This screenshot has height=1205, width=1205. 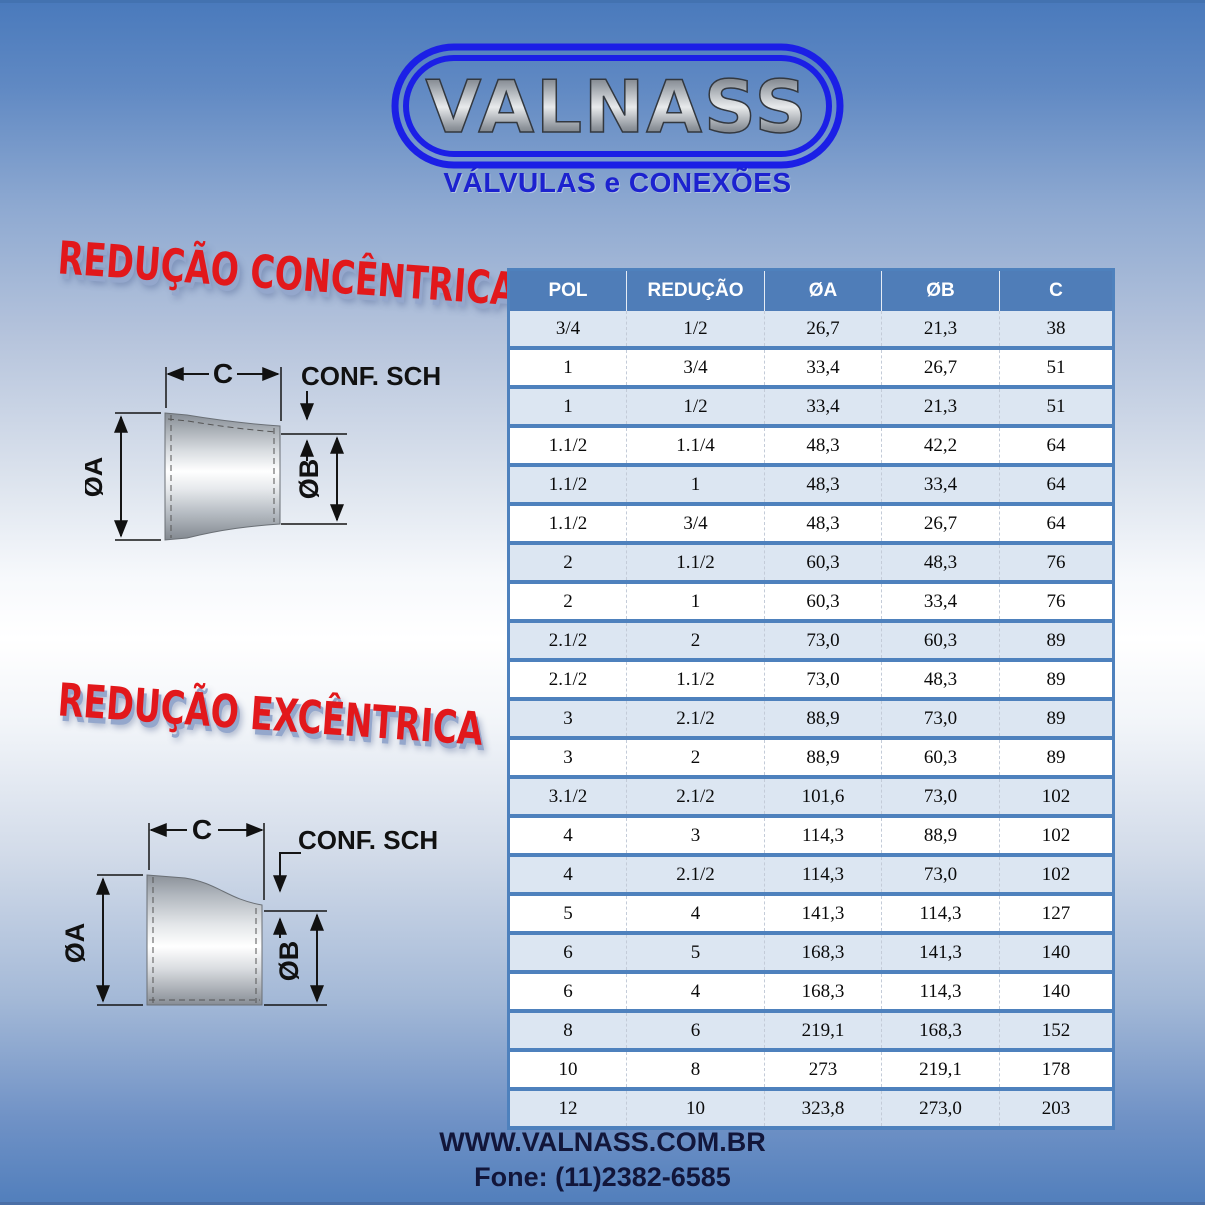 I want to click on bevel-dash-top, so click(x=222, y=425).